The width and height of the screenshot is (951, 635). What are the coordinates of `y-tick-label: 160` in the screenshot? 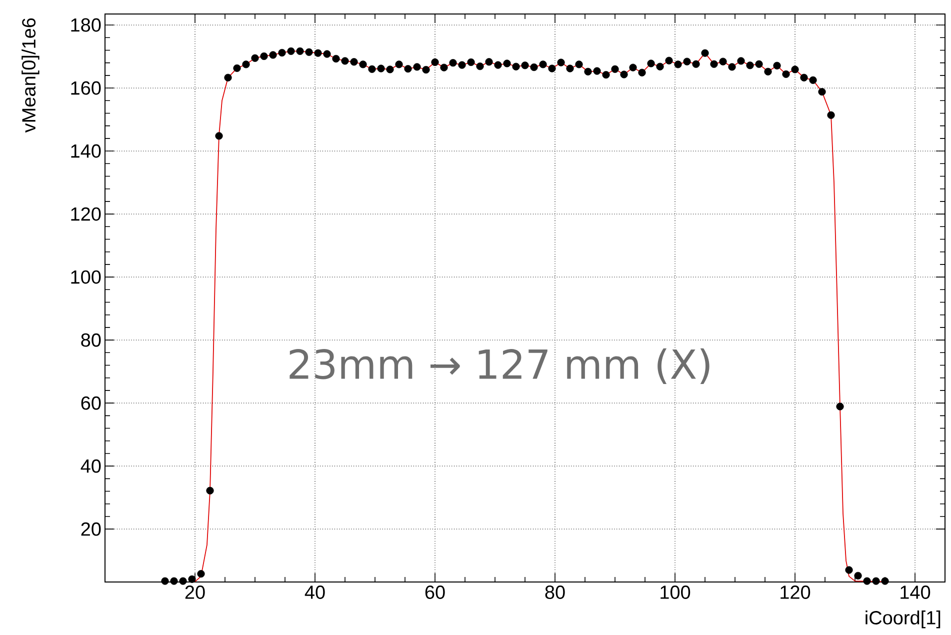 It's located at (86, 88).